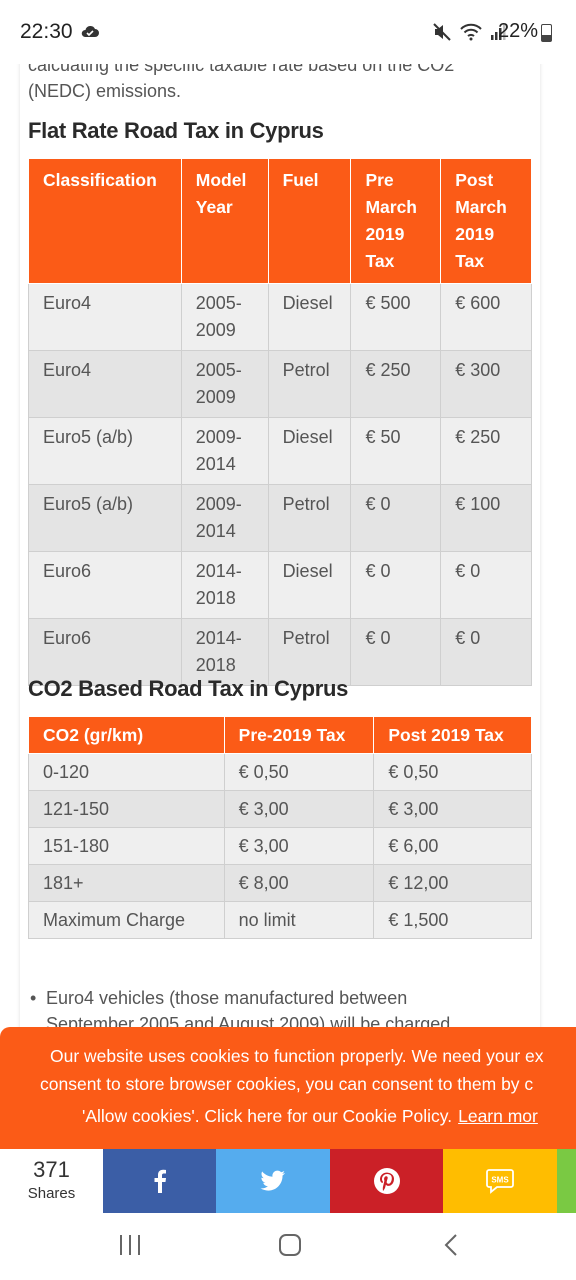 This screenshot has width=576, height=1280. I want to click on status-bar: 22:30 22%, so click(288, 32).